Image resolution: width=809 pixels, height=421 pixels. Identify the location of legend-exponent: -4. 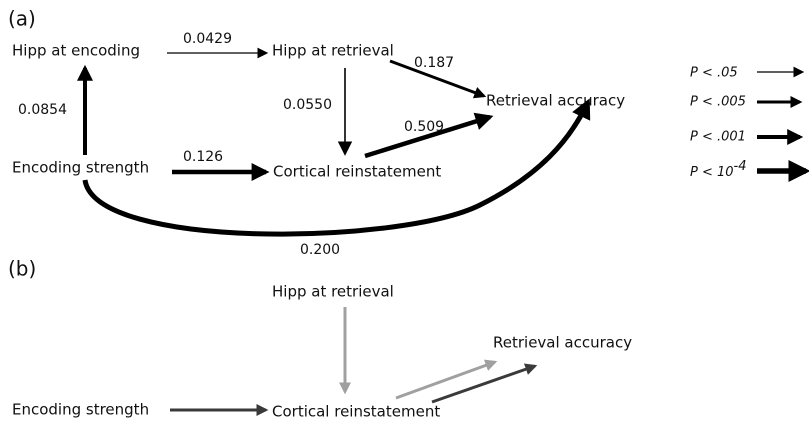
(740, 166).